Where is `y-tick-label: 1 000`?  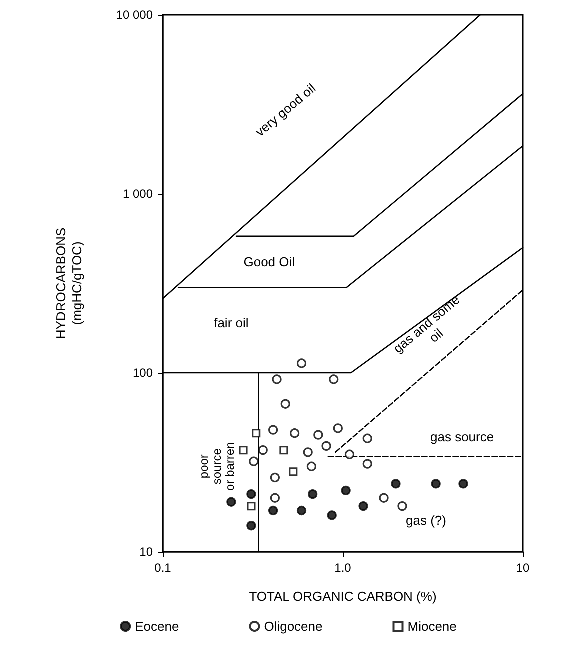
y-tick-label: 1 000 is located at coordinates (138, 194).